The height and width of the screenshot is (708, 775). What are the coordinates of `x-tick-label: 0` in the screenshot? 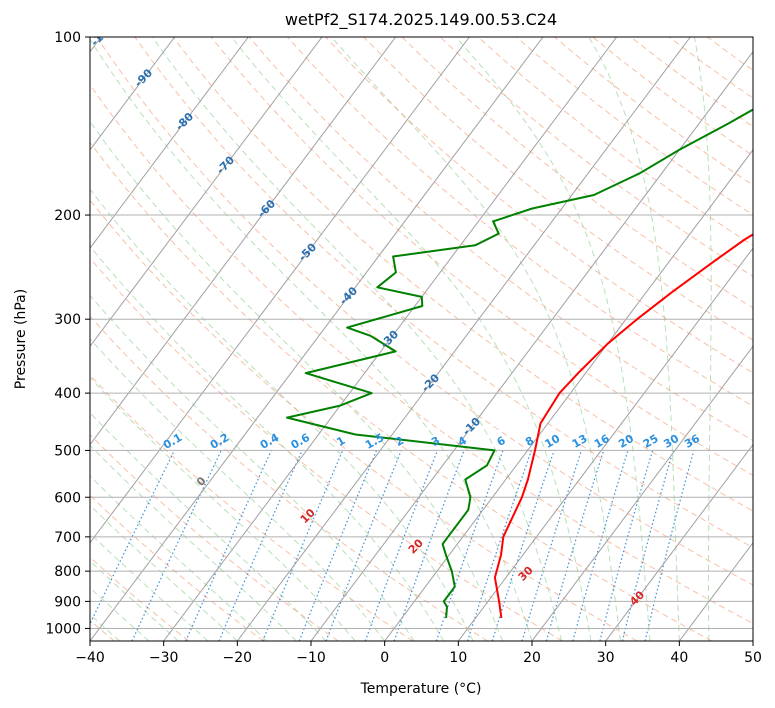 It's located at (384, 658).